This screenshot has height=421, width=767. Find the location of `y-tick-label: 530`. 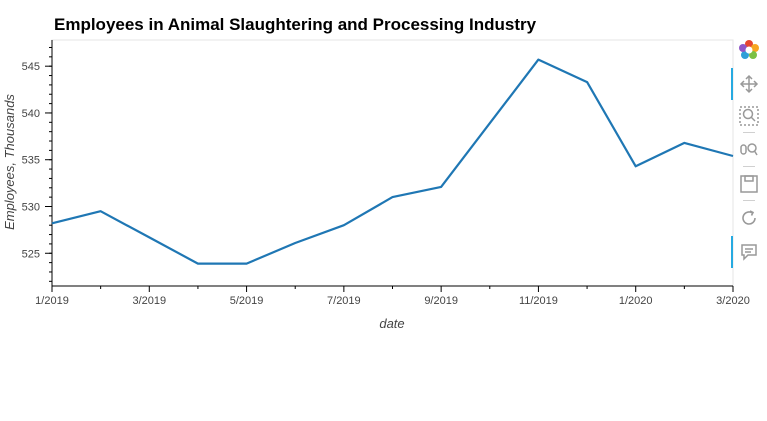

y-tick-label: 530 is located at coordinates (31, 207).